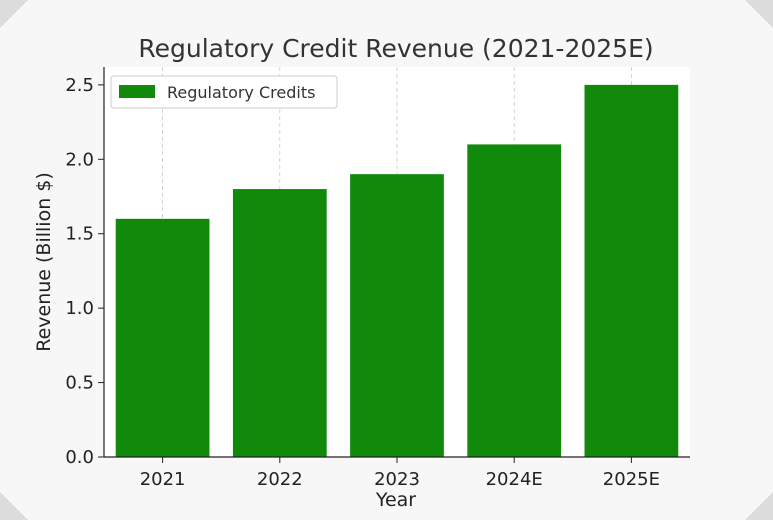 The image size is (773, 520). I want to click on bar-2023, so click(397, 315).